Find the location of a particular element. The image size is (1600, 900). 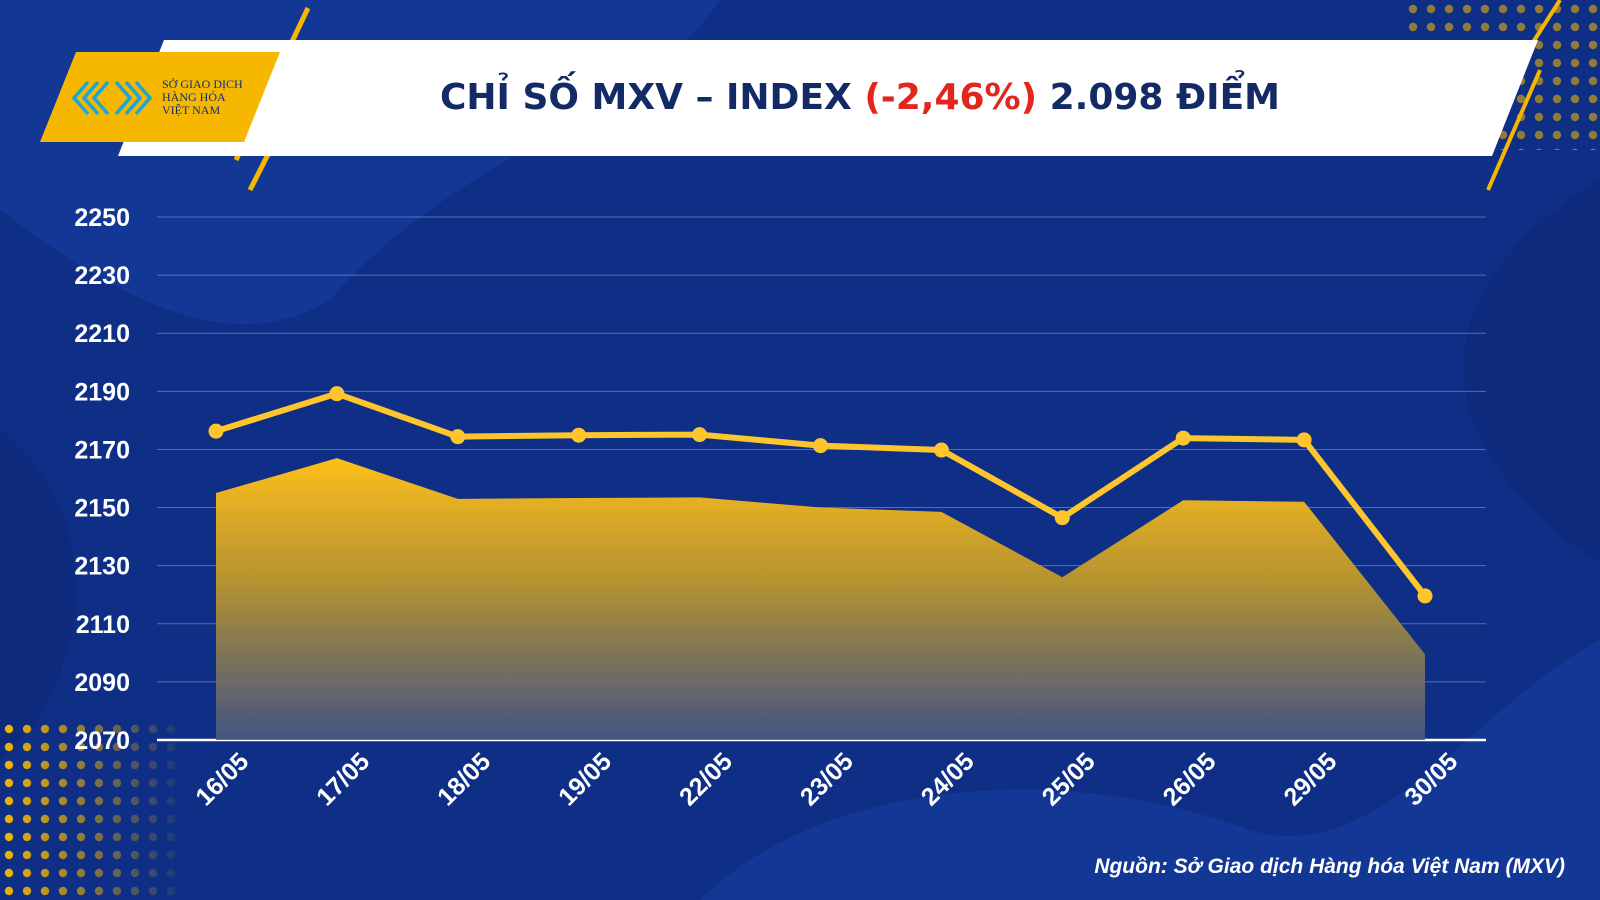

title-prefix: CHỈ SỐ MXV – INDEX is located at coordinates (652, 97).